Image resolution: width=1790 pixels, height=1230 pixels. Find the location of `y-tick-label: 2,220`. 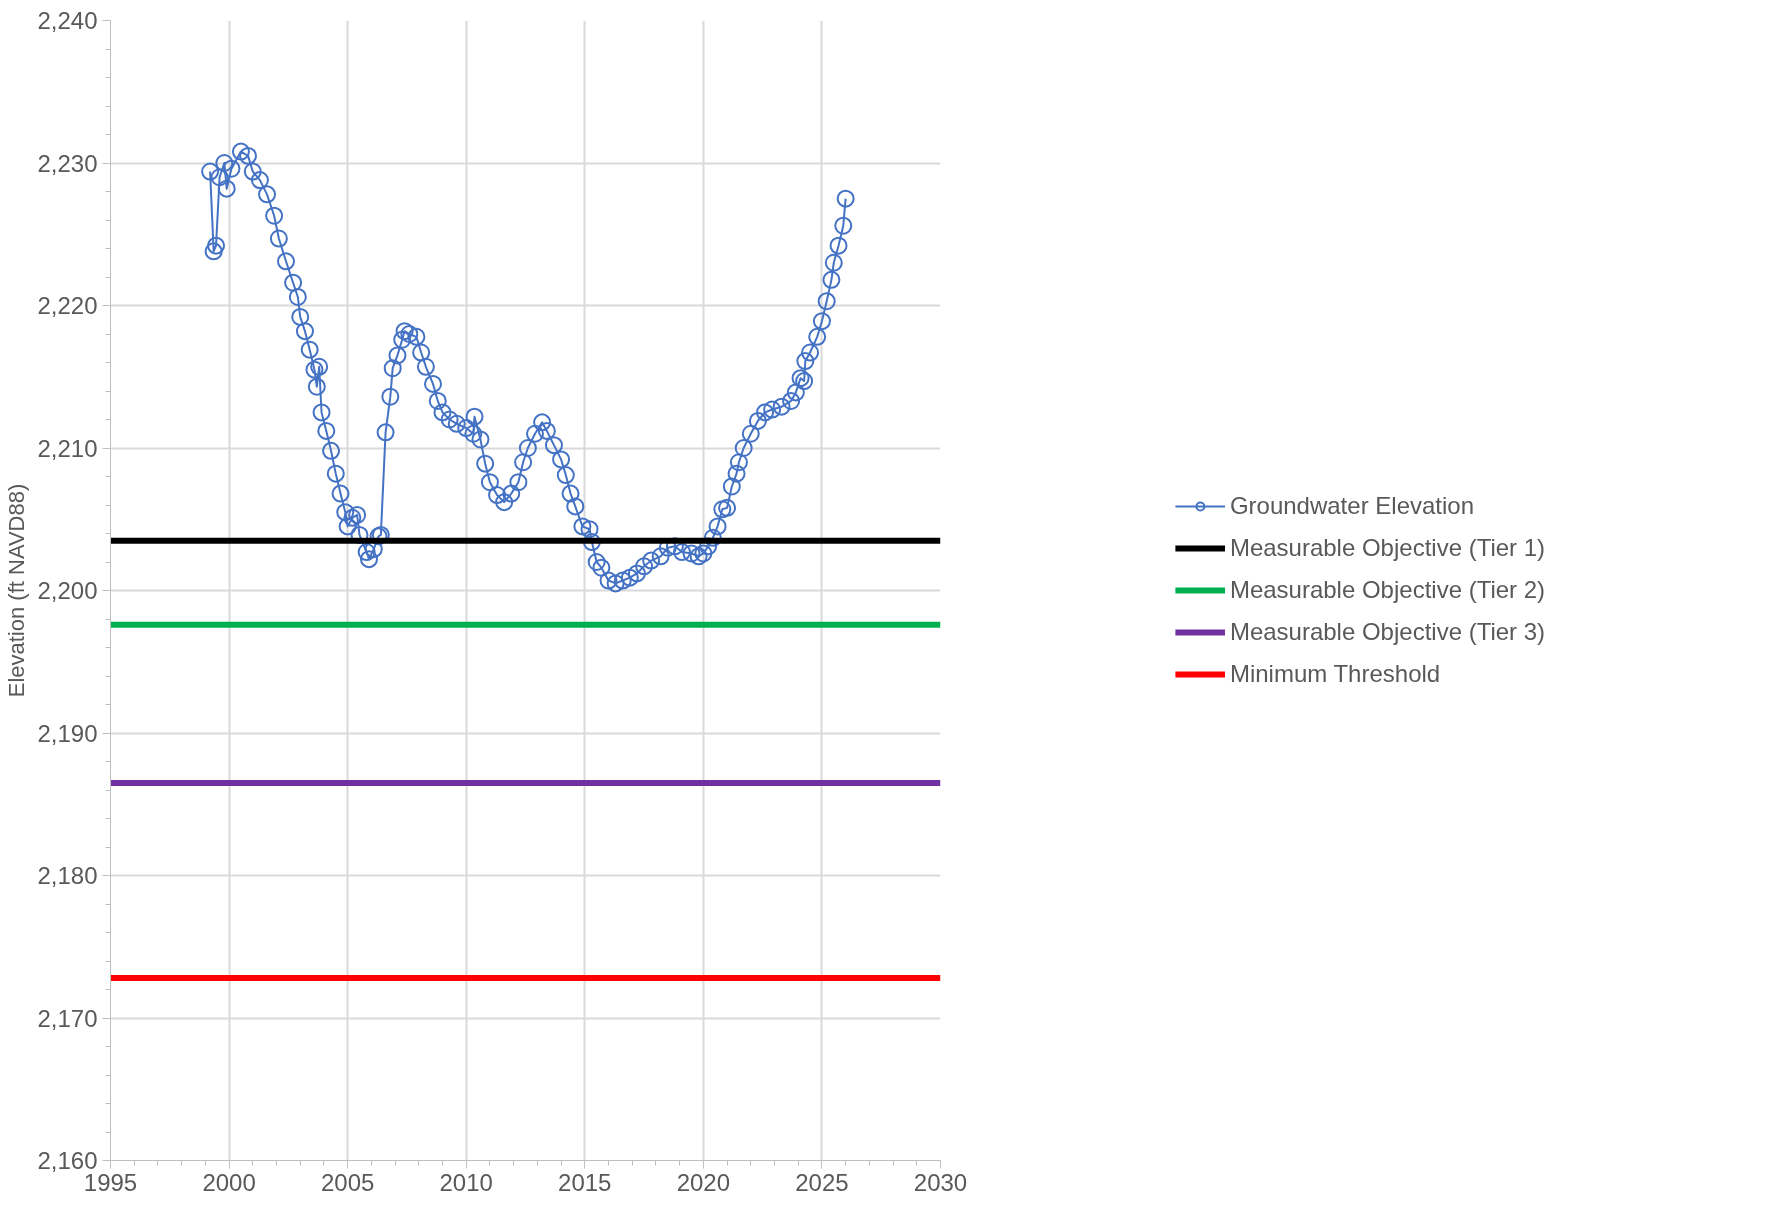

y-tick-label: 2,220 is located at coordinates (67, 305).